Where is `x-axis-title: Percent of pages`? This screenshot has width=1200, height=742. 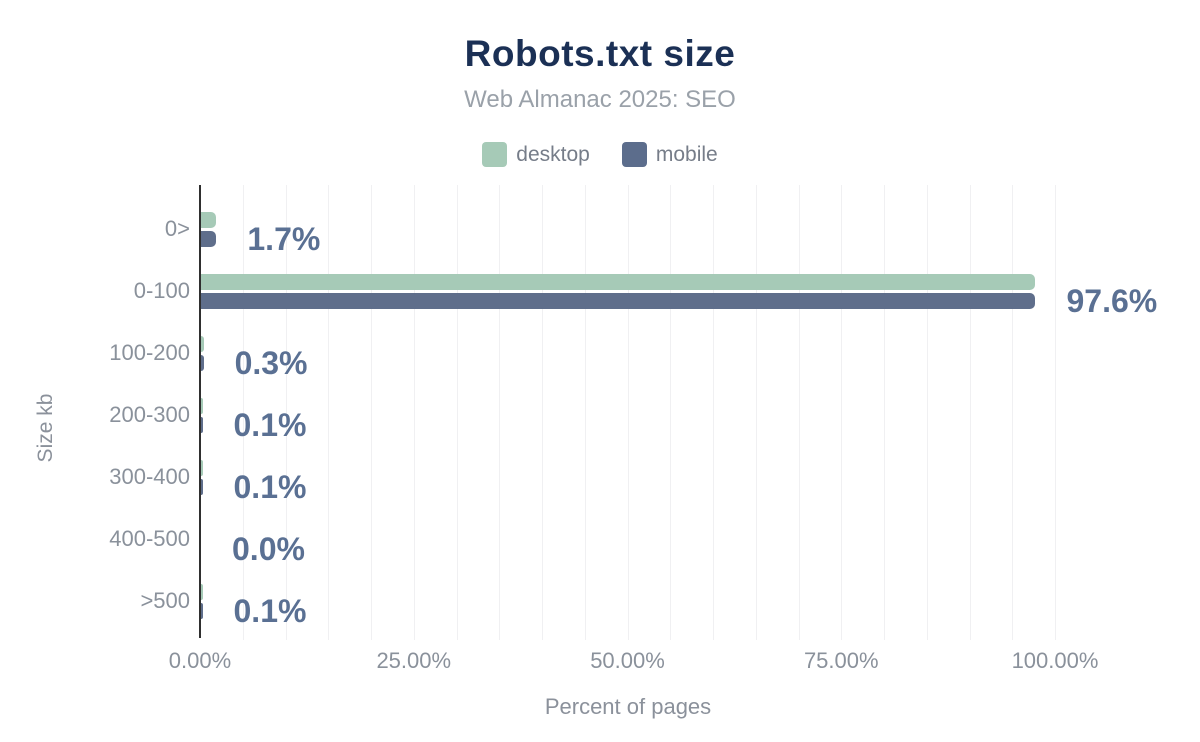 x-axis-title: Percent of pages is located at coordinates (628, 706).